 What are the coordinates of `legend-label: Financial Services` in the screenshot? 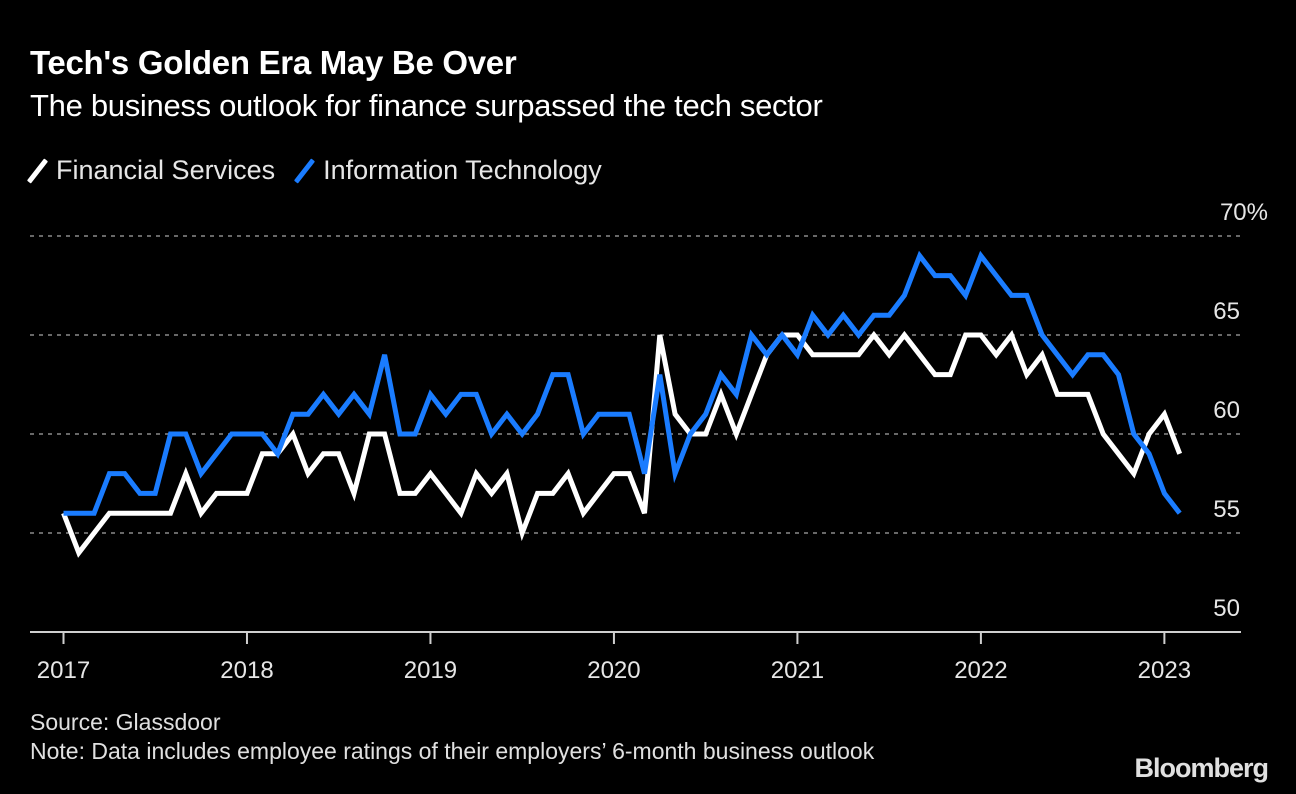 It's located at (166, 170).